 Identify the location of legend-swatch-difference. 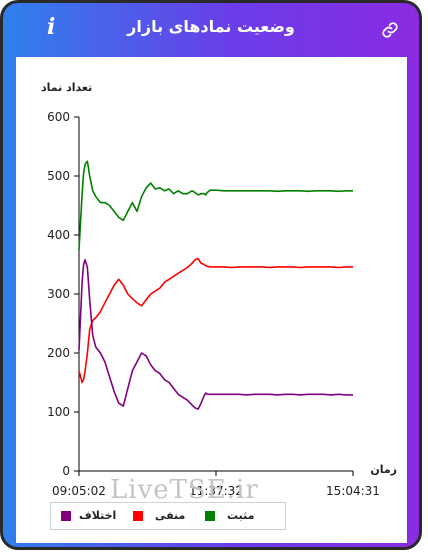
(66, 516).